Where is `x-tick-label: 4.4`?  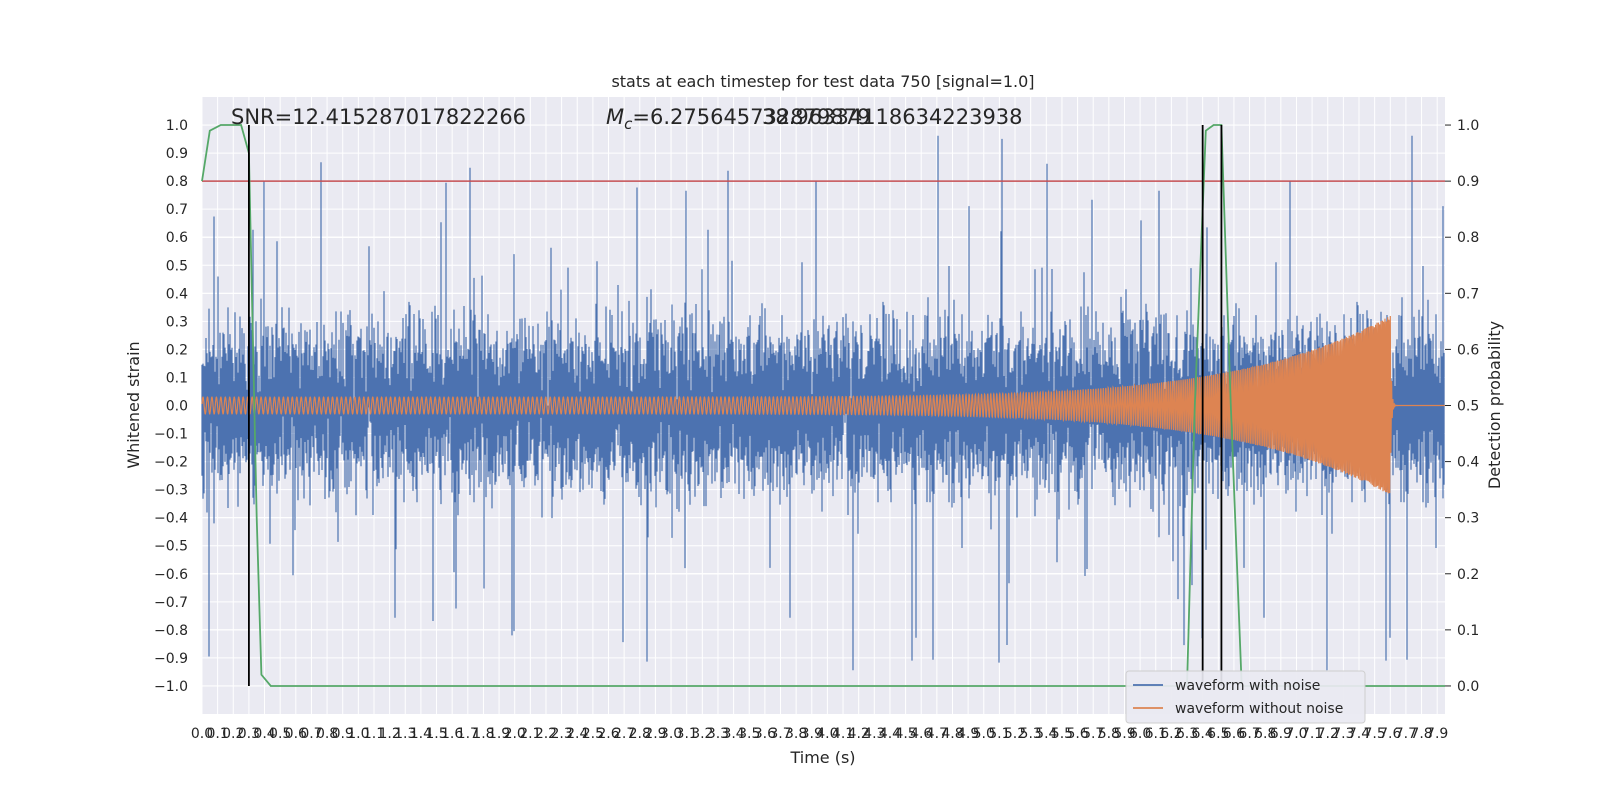
x-tick-label: 4.4 is located at coordinates (890, 734).